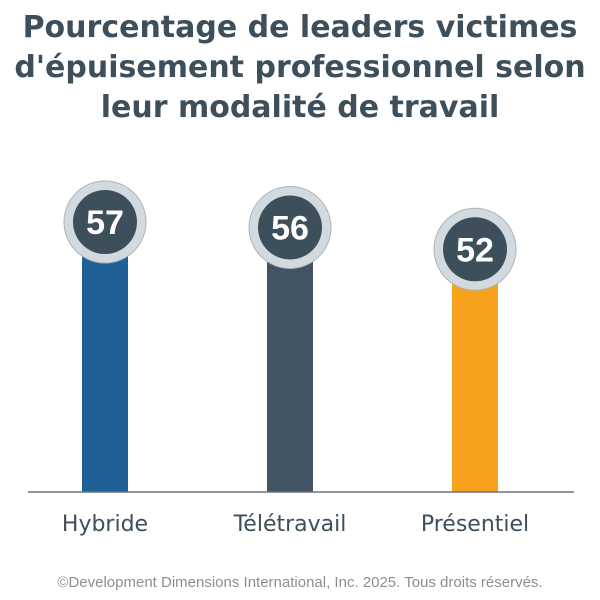  What do you see at coordinates (475, 524) in the screenshot?
I see `category-label: Présentiel` at bounding box center [475, 524].